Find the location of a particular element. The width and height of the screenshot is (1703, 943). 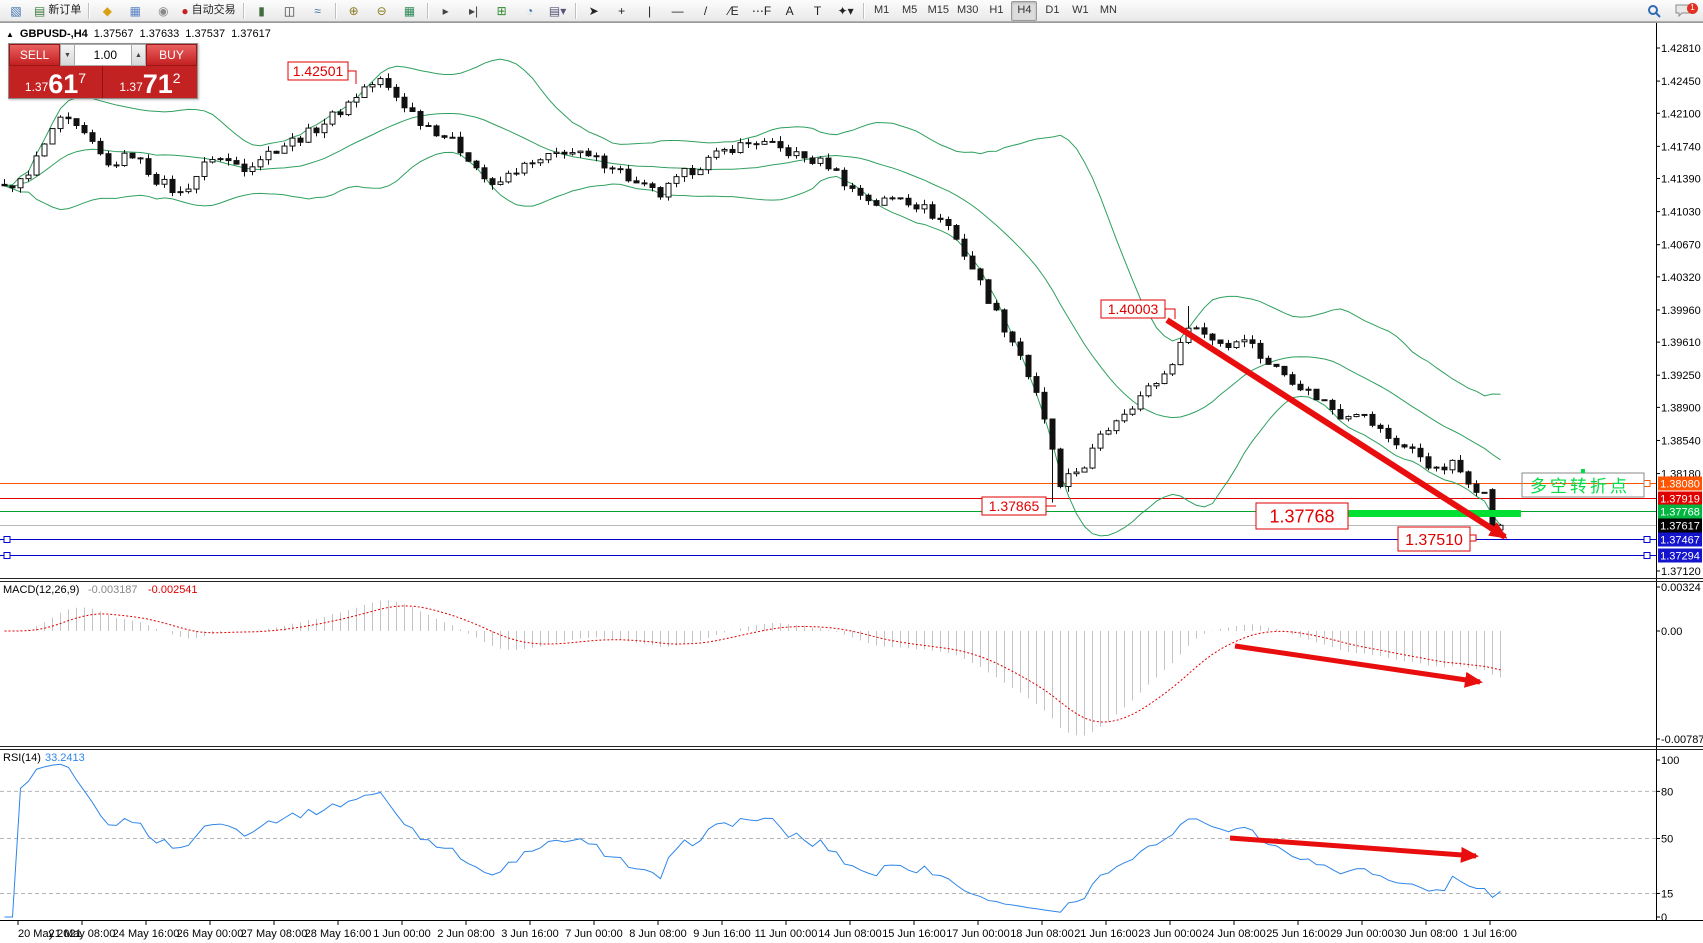

signals-icon: ◉ is located at coordinates (163, 10).